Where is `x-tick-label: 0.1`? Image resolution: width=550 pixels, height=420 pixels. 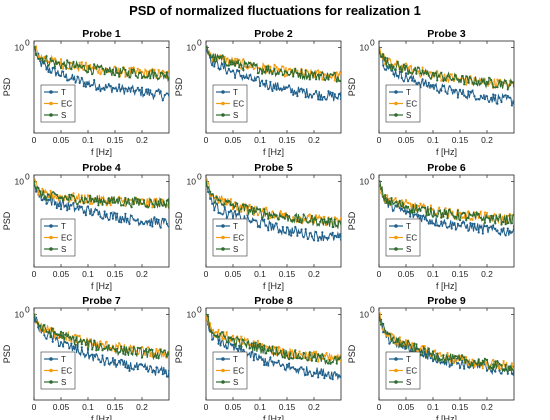
x-tick-label: 0.1 is located at coordinates (260, 140).